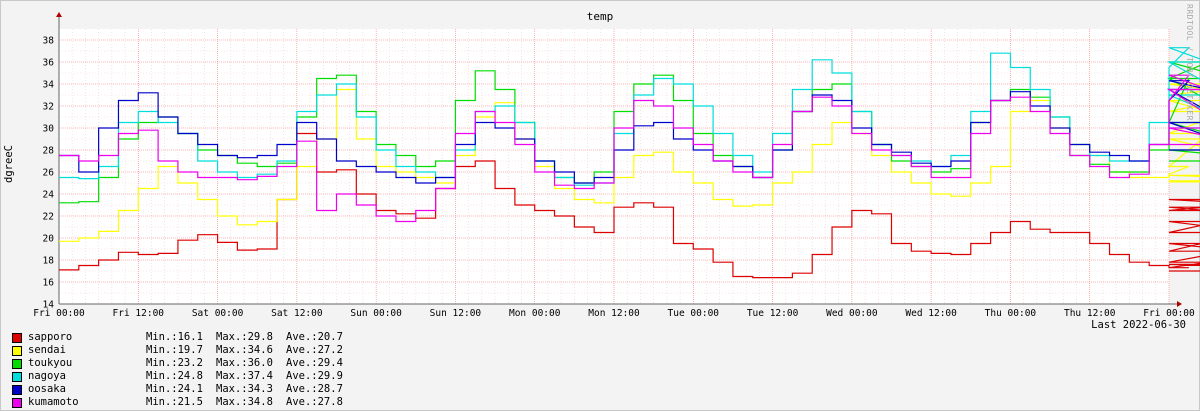  What do you see at coordinates (49, 63) in the screenshot?
I see `y-tick-label: 36` at bounding box center [49, 63].